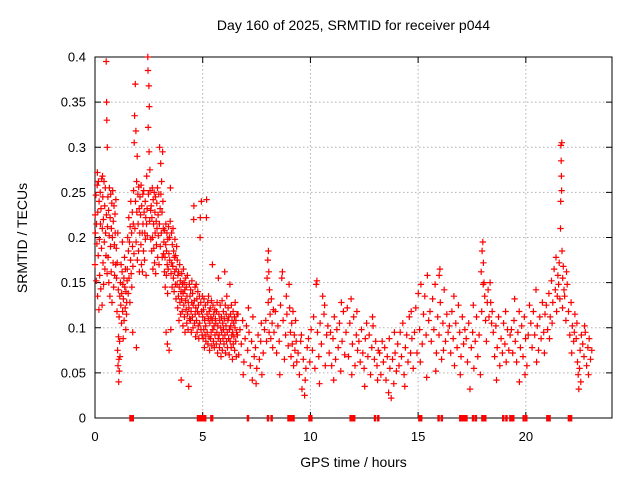 The image size is (640, 480). Describe the element at coordinates (73, 102) in the screenshot. I see `y-tick-label: 0.35` at that location.